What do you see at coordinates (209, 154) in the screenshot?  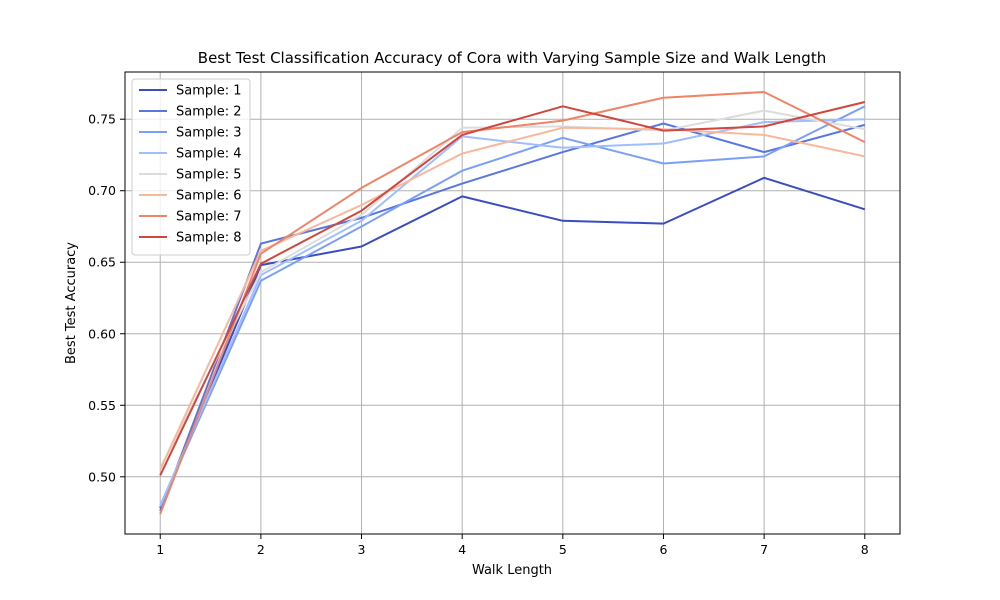 I see `legend-label: Sample: 4` at bounding box center [209, 154].